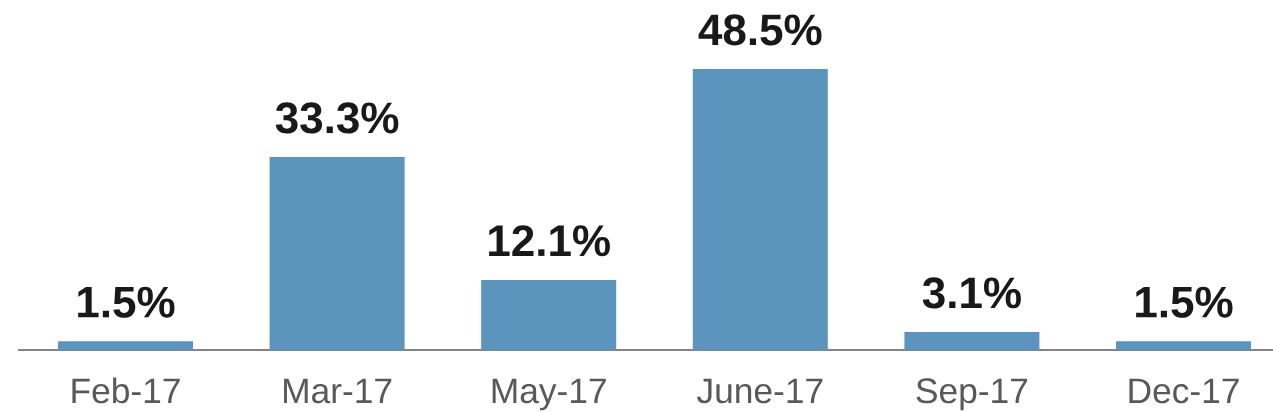 The height and width of the screenshot is (412, 1273). What do you see at coordinates (549, 394) in the screenshot?
I see `x-tick-label: May-17` at bounding box center [549, 394].